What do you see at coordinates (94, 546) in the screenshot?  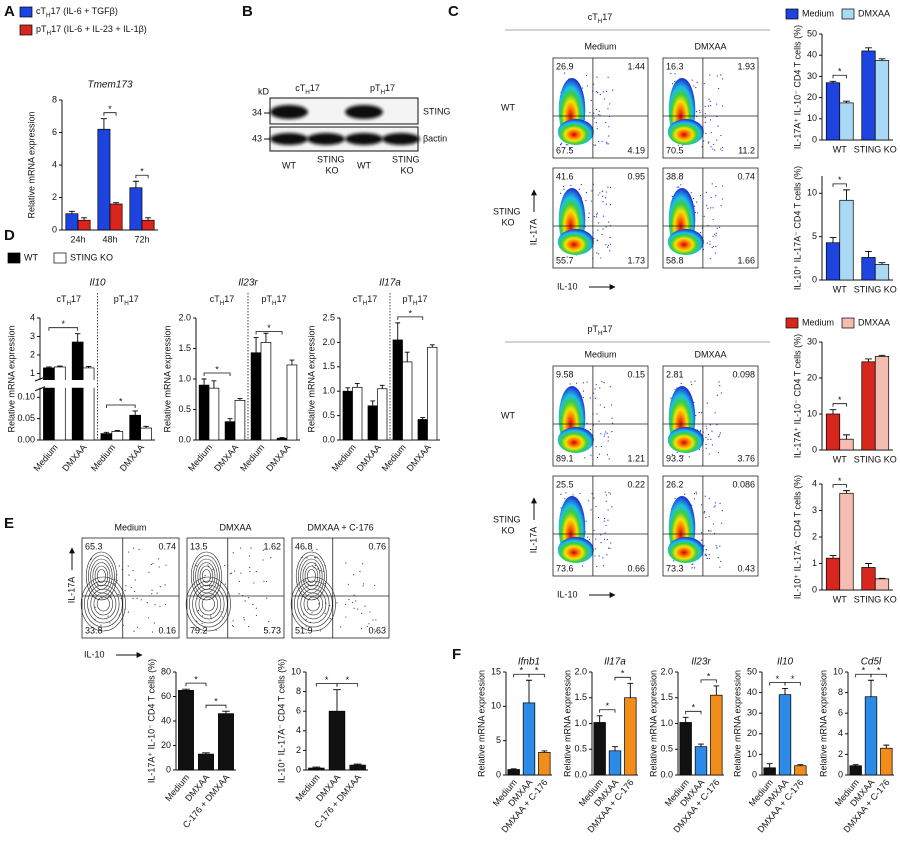 I see `quadrant-value: 65.3` at bounding box center [94, 546].